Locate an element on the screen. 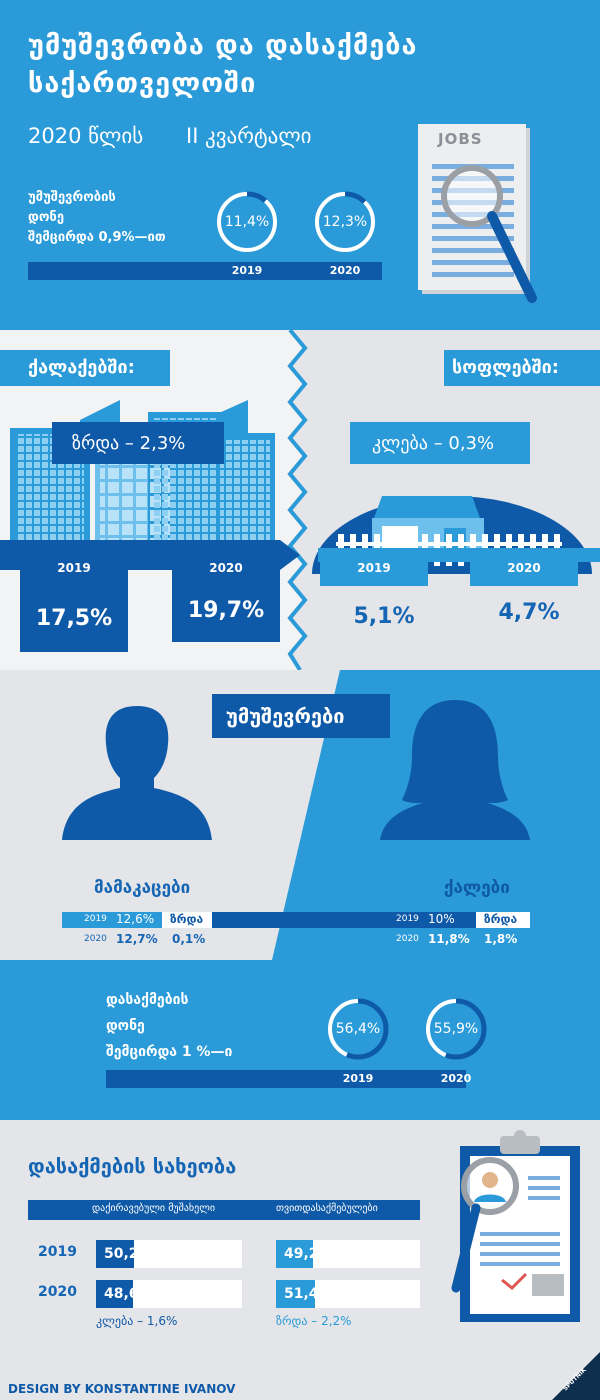 Image resolution: width=600 pixels, height=1400 pixels. women-change-cell is located at coordinates (503, 920).